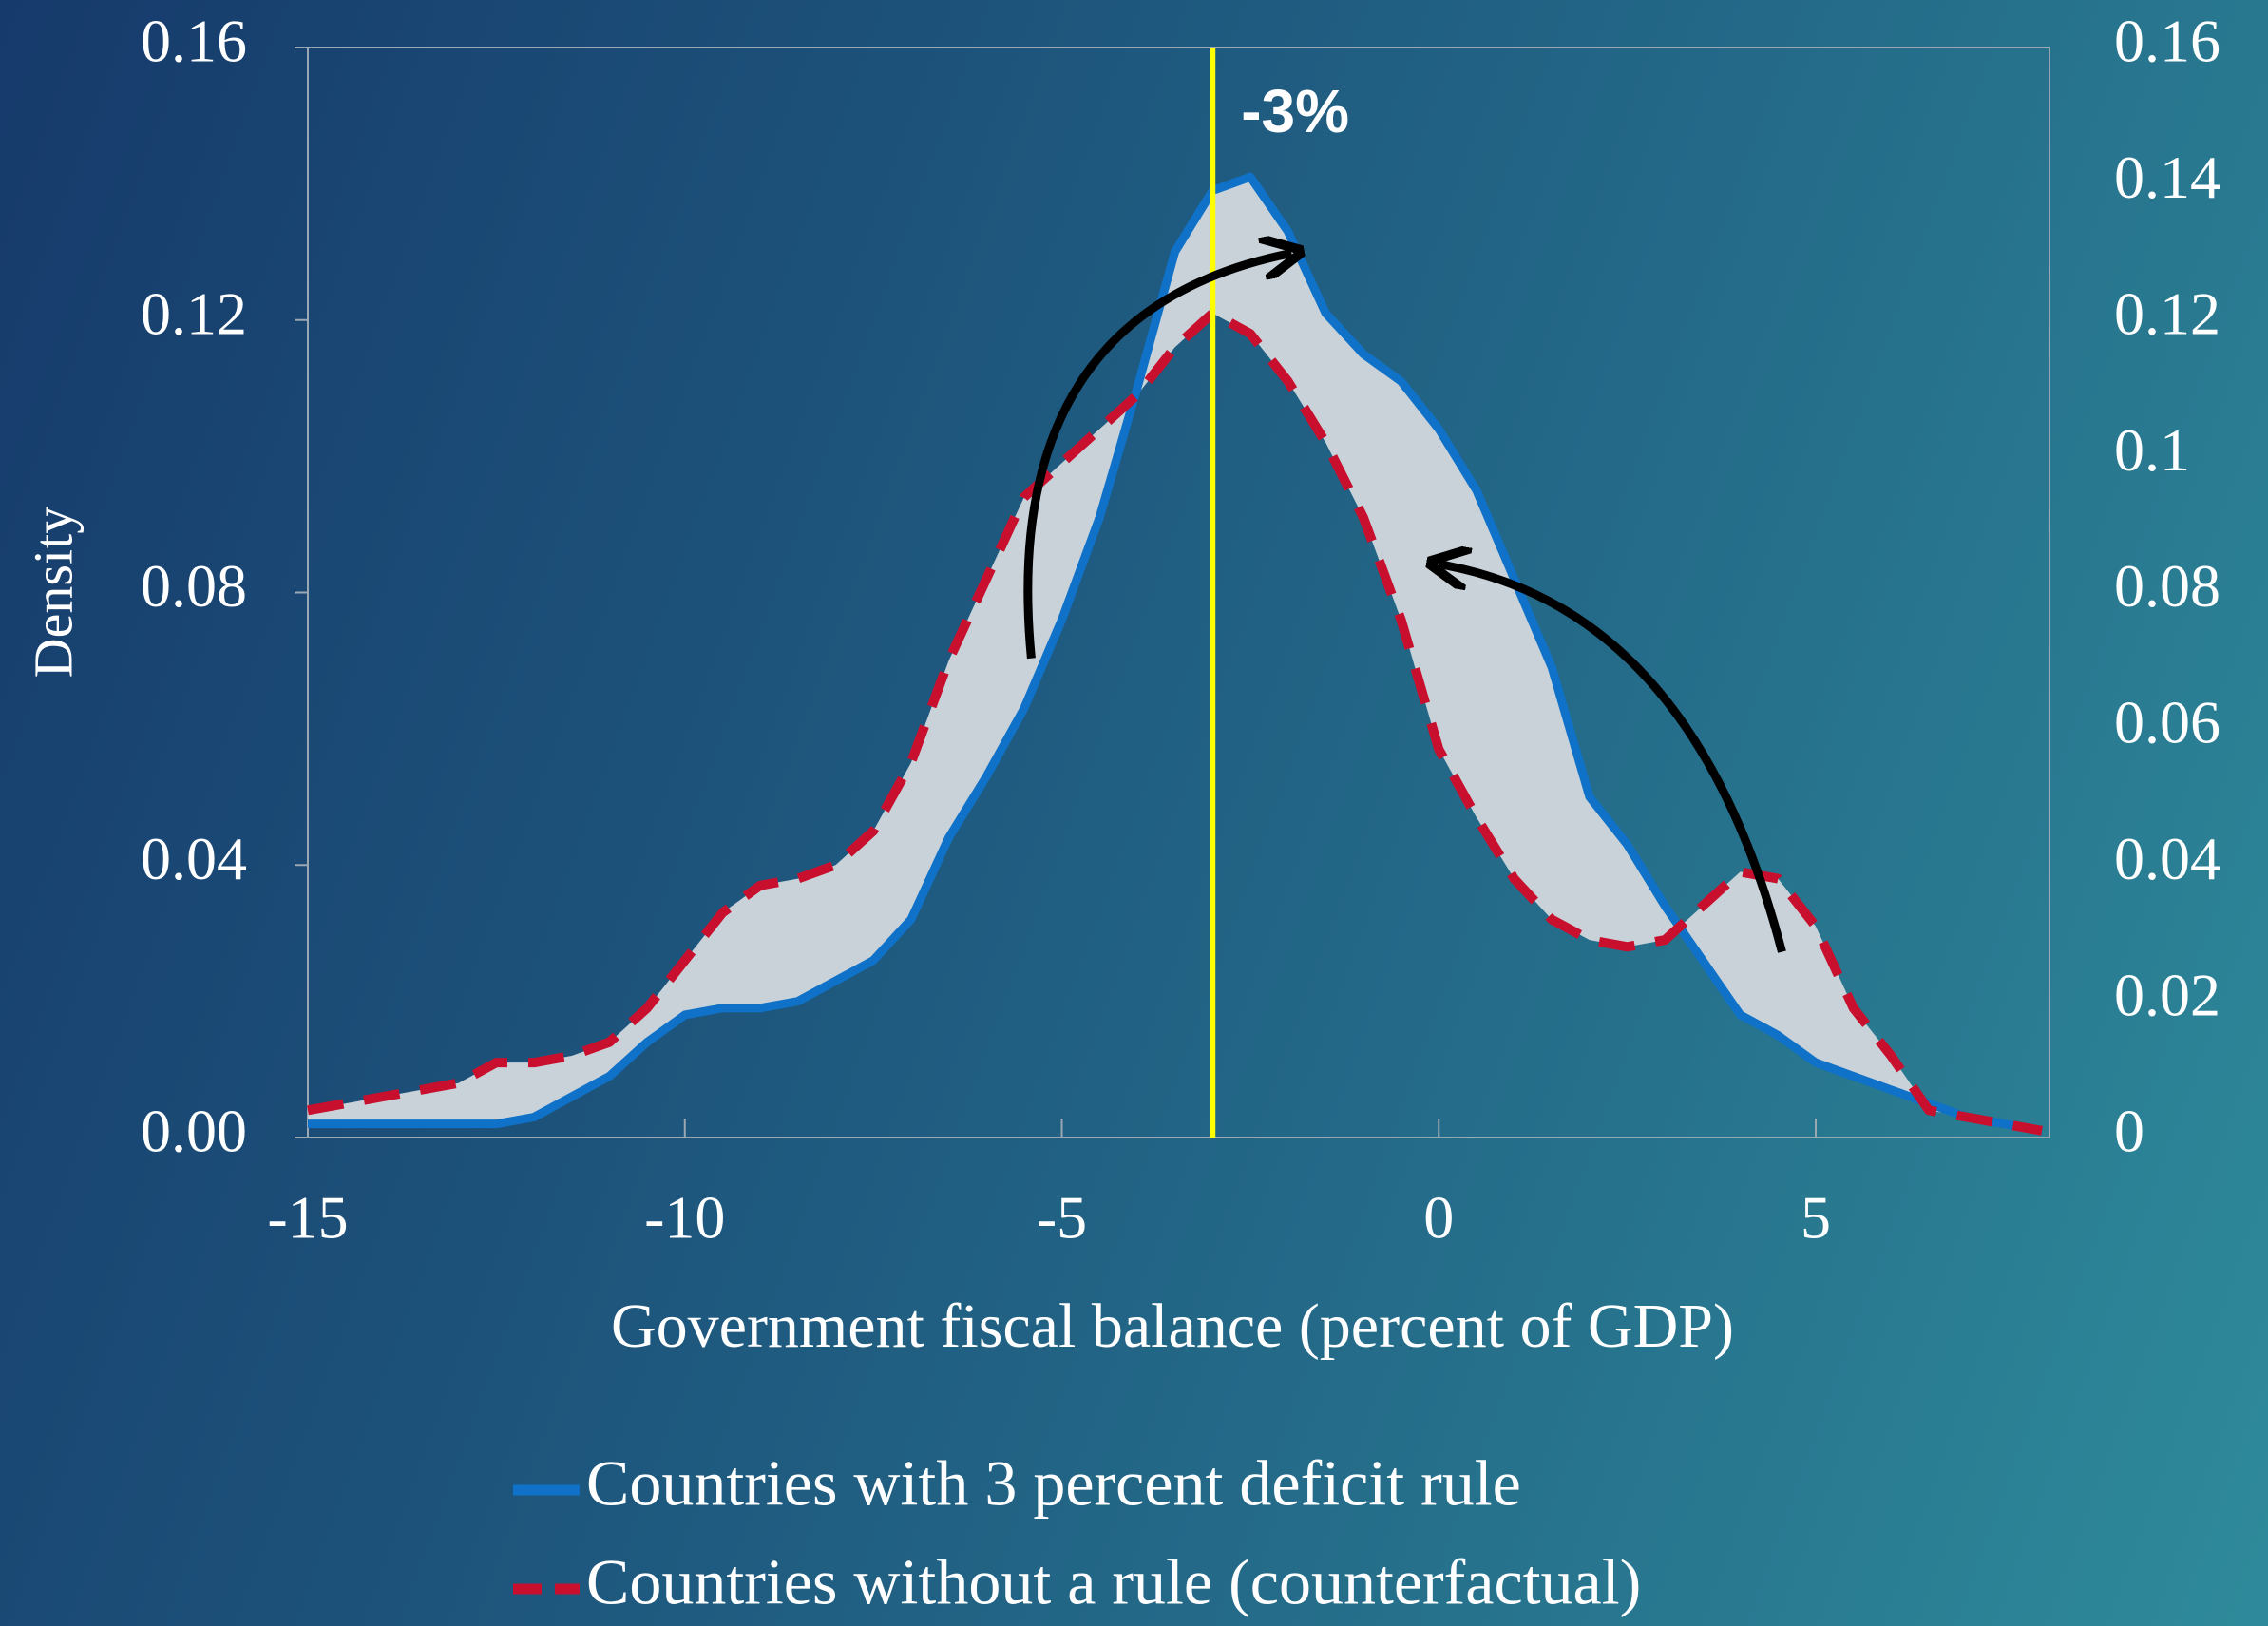 This screenshot has height=1626, width=2268. I want to click on y2-tick-label: 0.16, so click(2167, 41).